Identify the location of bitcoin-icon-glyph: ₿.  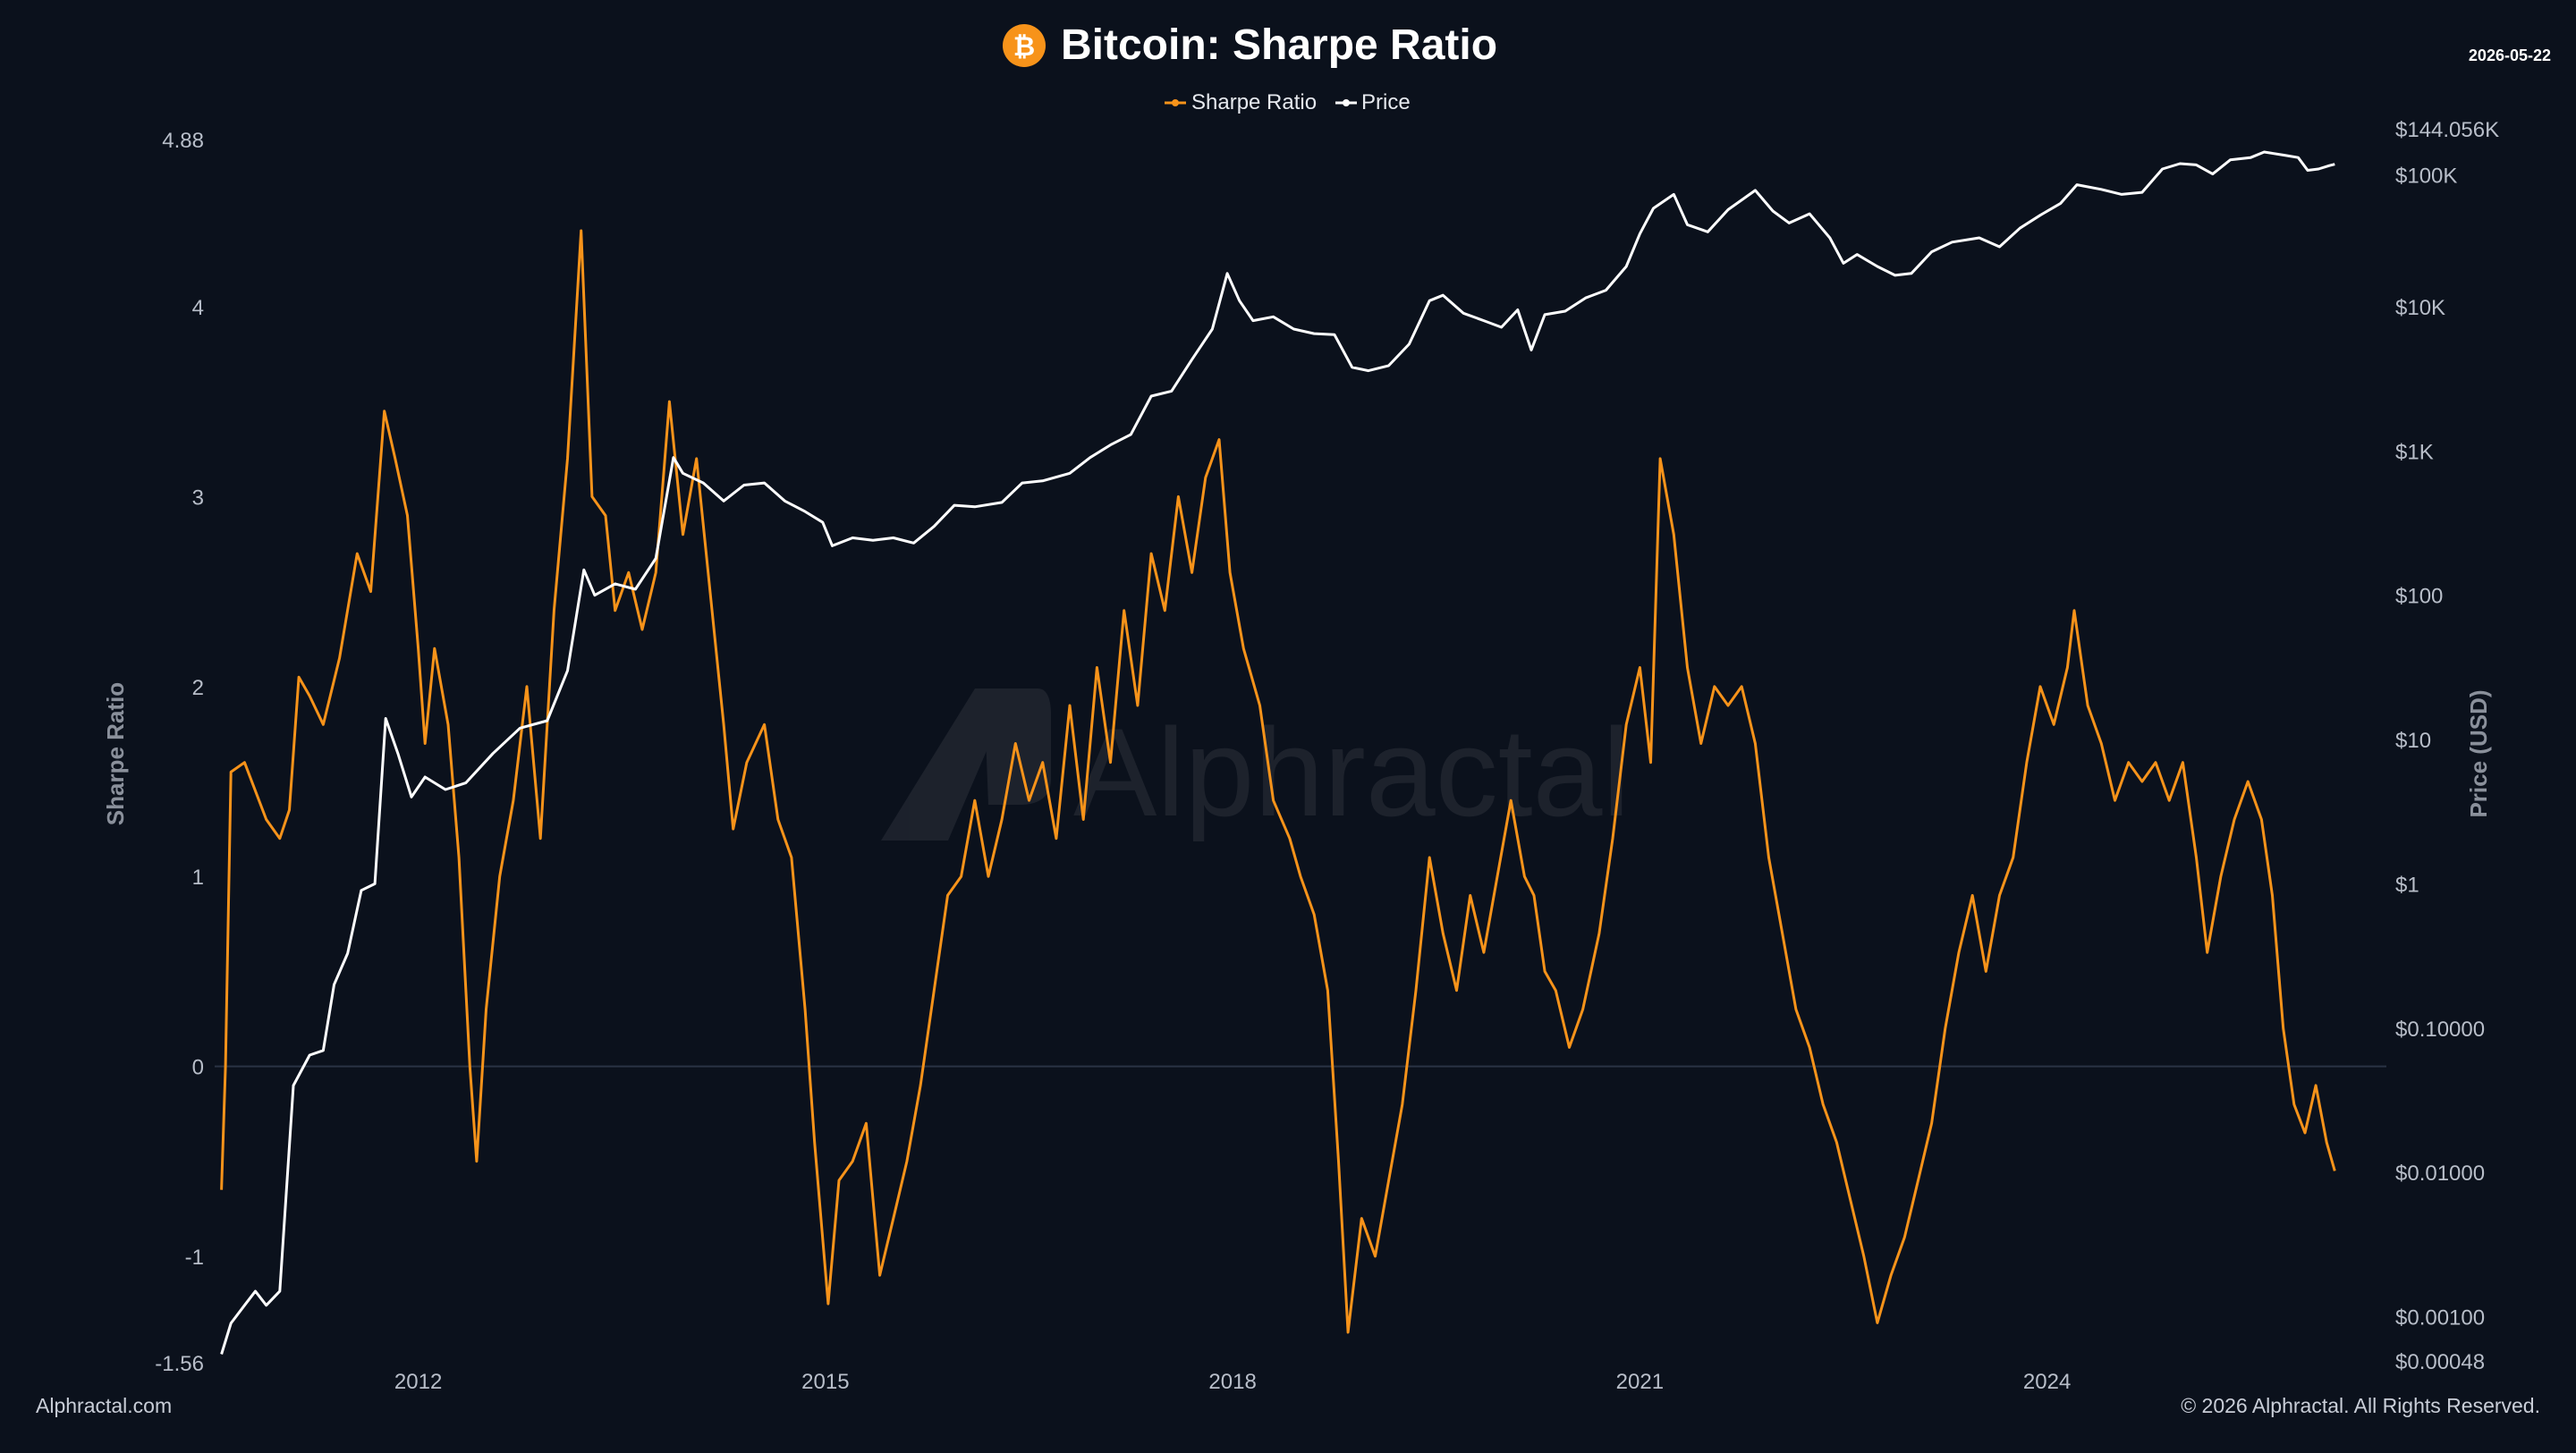
(1024, 47).